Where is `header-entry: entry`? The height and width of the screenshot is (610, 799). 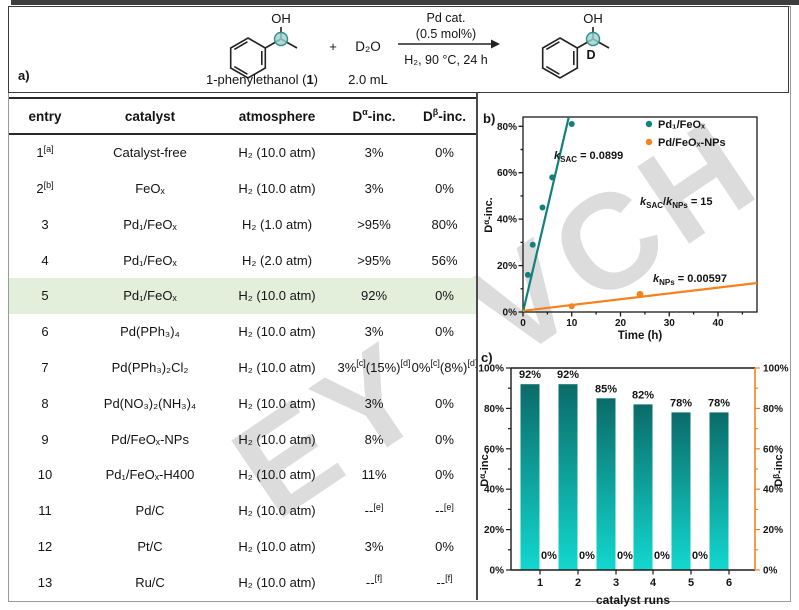 header-entry: entry is located at coordinates (45, 116).